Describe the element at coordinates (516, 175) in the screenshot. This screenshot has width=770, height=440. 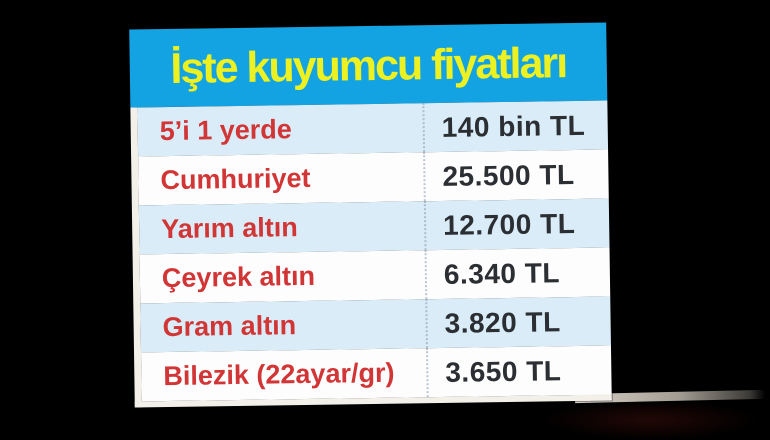
I see `item-price: 25.500 TL` at that location.